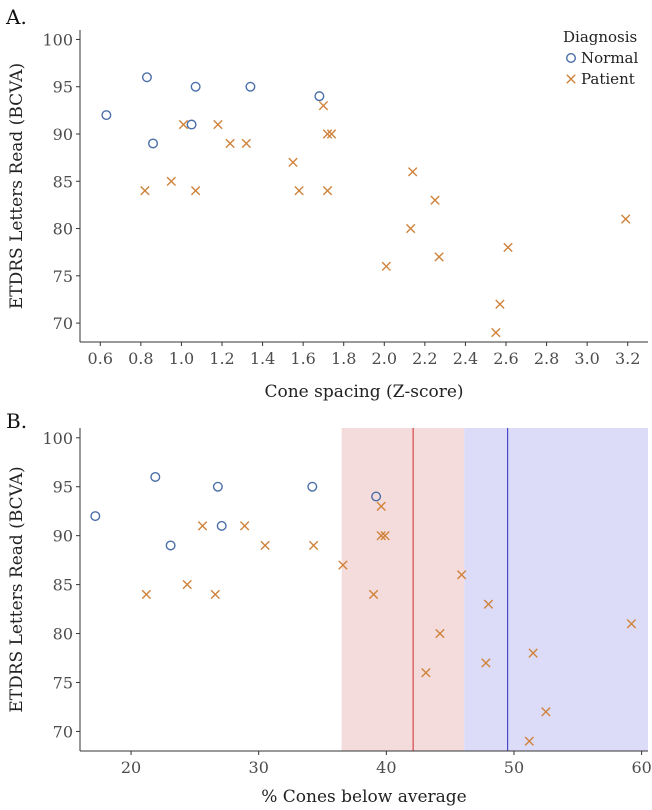 The width and height of the screenshot is (652, 810). I want to click on legend-marker-circle, so click(571, 58).